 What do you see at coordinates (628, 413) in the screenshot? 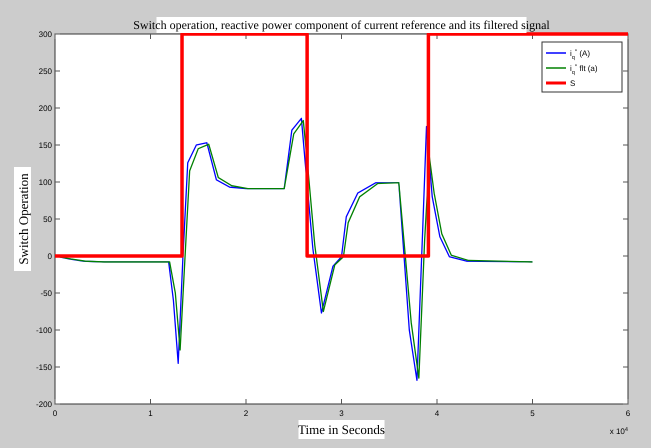
I see `x-tick-label: 6` at bounding box center [628, 413].